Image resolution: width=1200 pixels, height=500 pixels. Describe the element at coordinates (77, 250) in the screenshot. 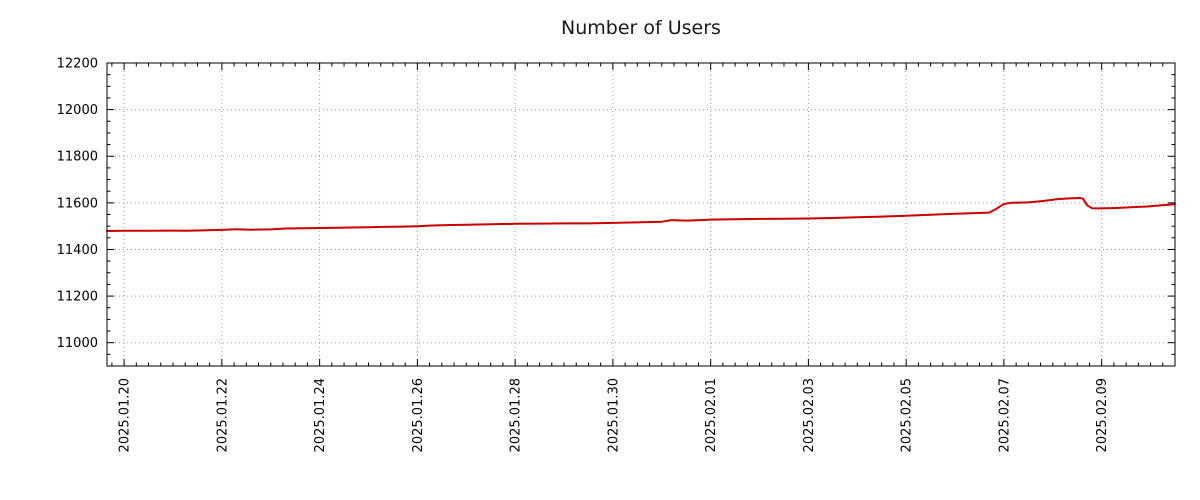

I see `y-tick-label: 11400` at that location.